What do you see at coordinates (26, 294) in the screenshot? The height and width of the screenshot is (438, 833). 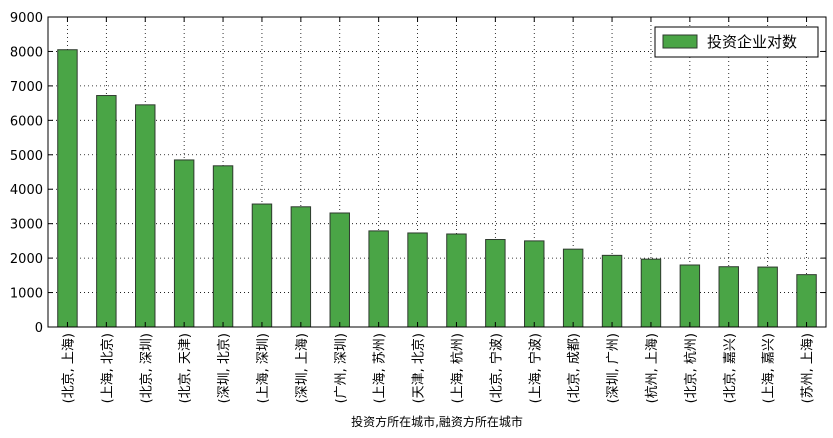 I see `y-tick-label: 1000` at bounding box center [26, 294].